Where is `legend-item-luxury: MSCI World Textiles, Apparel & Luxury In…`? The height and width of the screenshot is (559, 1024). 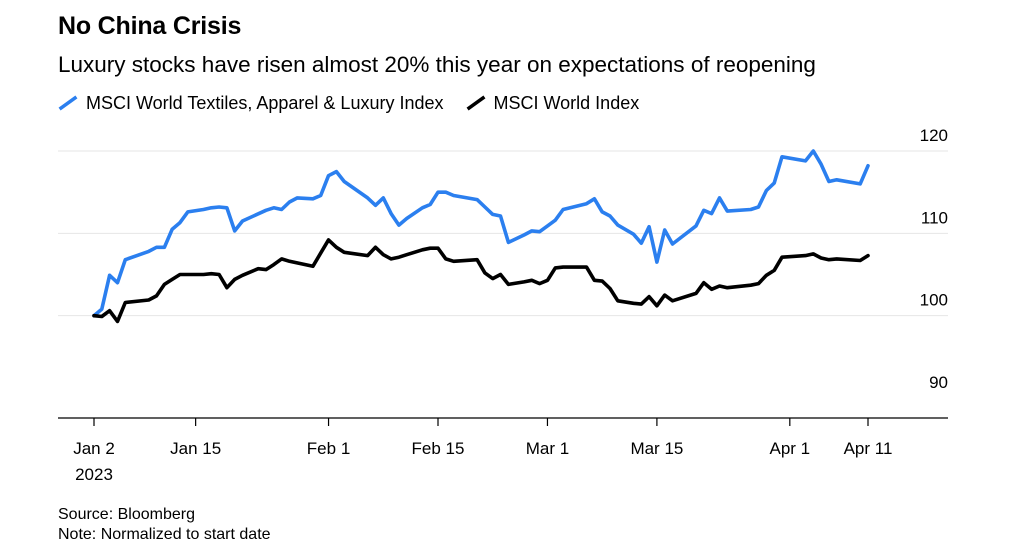 legend-item-luxury: MSCI World Textiles, Apparel & Luxury In… is located at coordinates (251, 103).